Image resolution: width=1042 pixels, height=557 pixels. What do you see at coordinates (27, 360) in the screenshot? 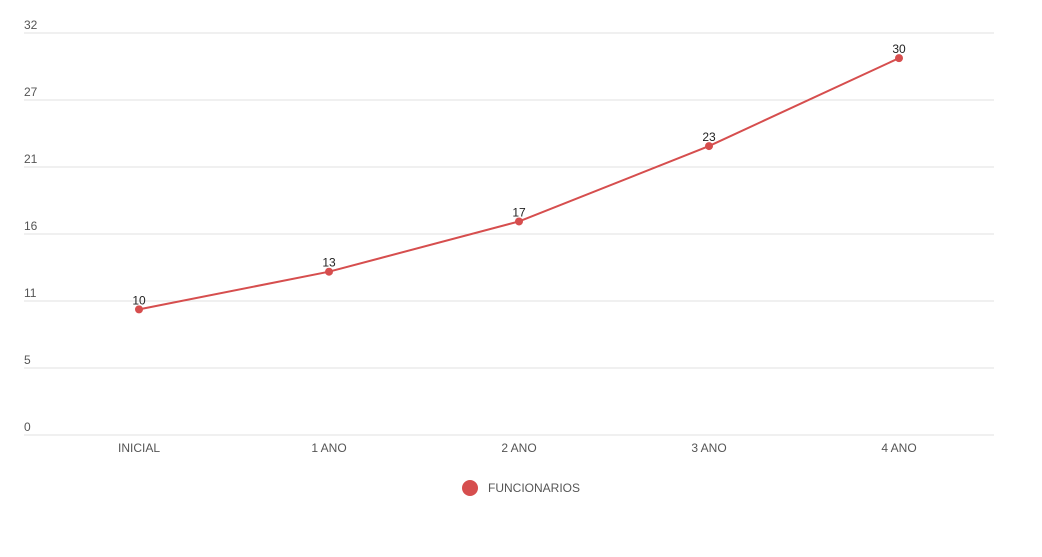
I see `y-tick-label: 5` at bounding box center [27, 360].